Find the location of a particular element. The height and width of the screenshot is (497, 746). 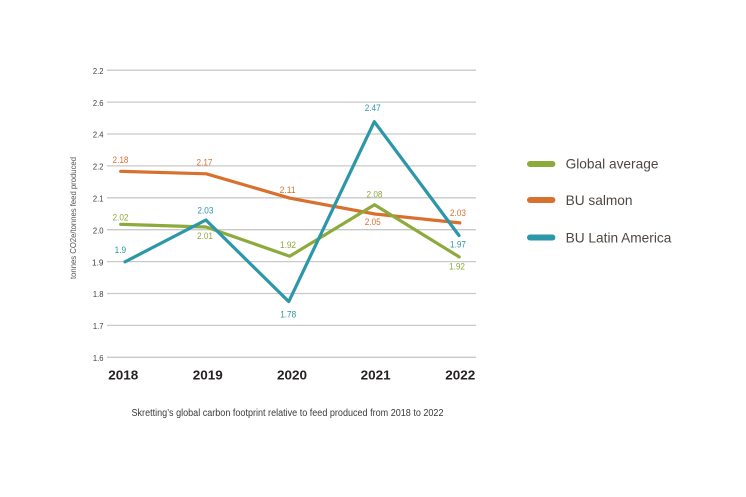

svg-text: 1.7 is located at coordinates (98, 326).